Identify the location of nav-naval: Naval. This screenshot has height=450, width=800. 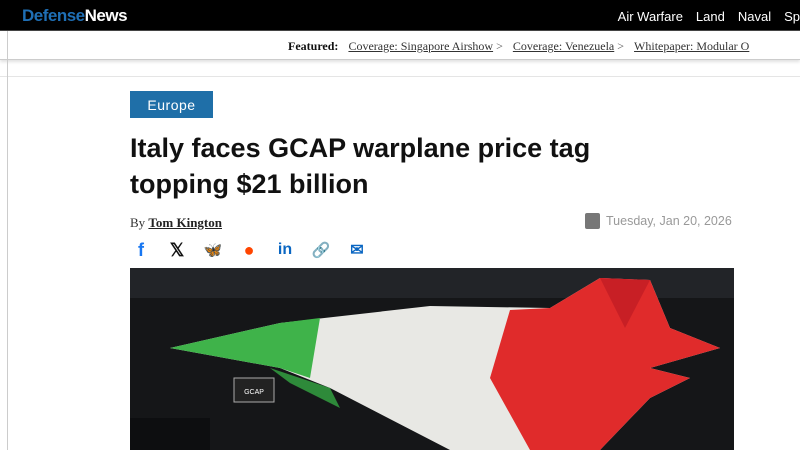
(754, 16).